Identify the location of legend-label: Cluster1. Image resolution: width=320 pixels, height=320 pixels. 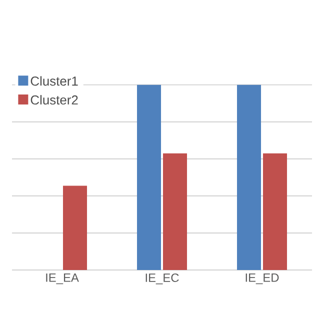
(54, 81).